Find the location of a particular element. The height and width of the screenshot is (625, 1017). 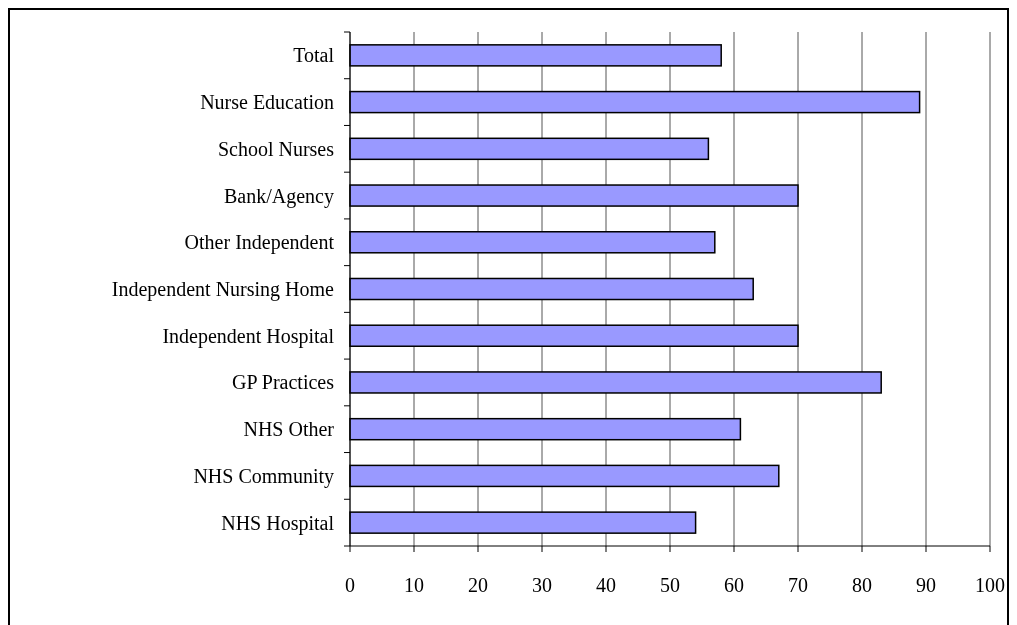

x-tick-label: 40 is located at coordinates (606, 585).